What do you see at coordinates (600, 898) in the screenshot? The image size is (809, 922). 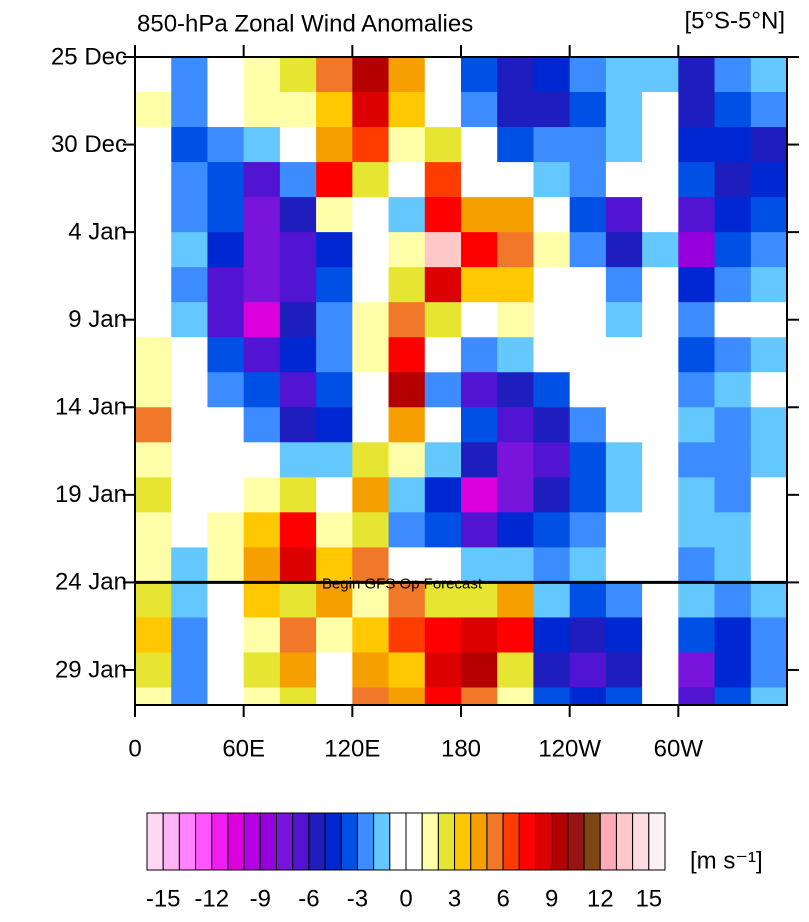 I see `colorbar-tick-label: 12` at bounding box center [600, 898].